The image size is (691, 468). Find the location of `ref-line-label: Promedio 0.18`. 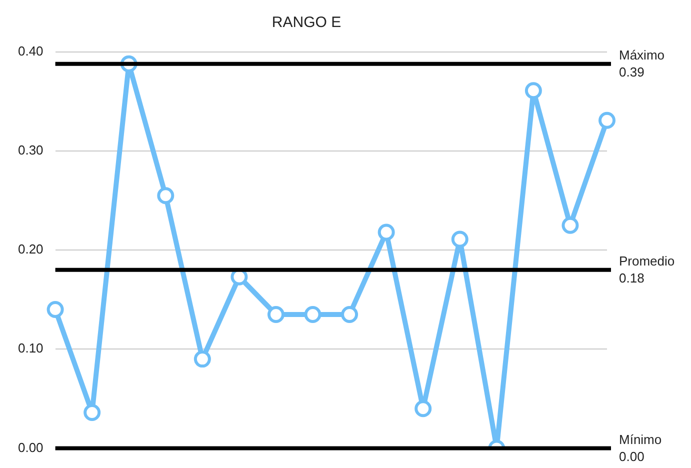

ref-line-label: Promedio 0.18 is located at coordinates (647, 269).